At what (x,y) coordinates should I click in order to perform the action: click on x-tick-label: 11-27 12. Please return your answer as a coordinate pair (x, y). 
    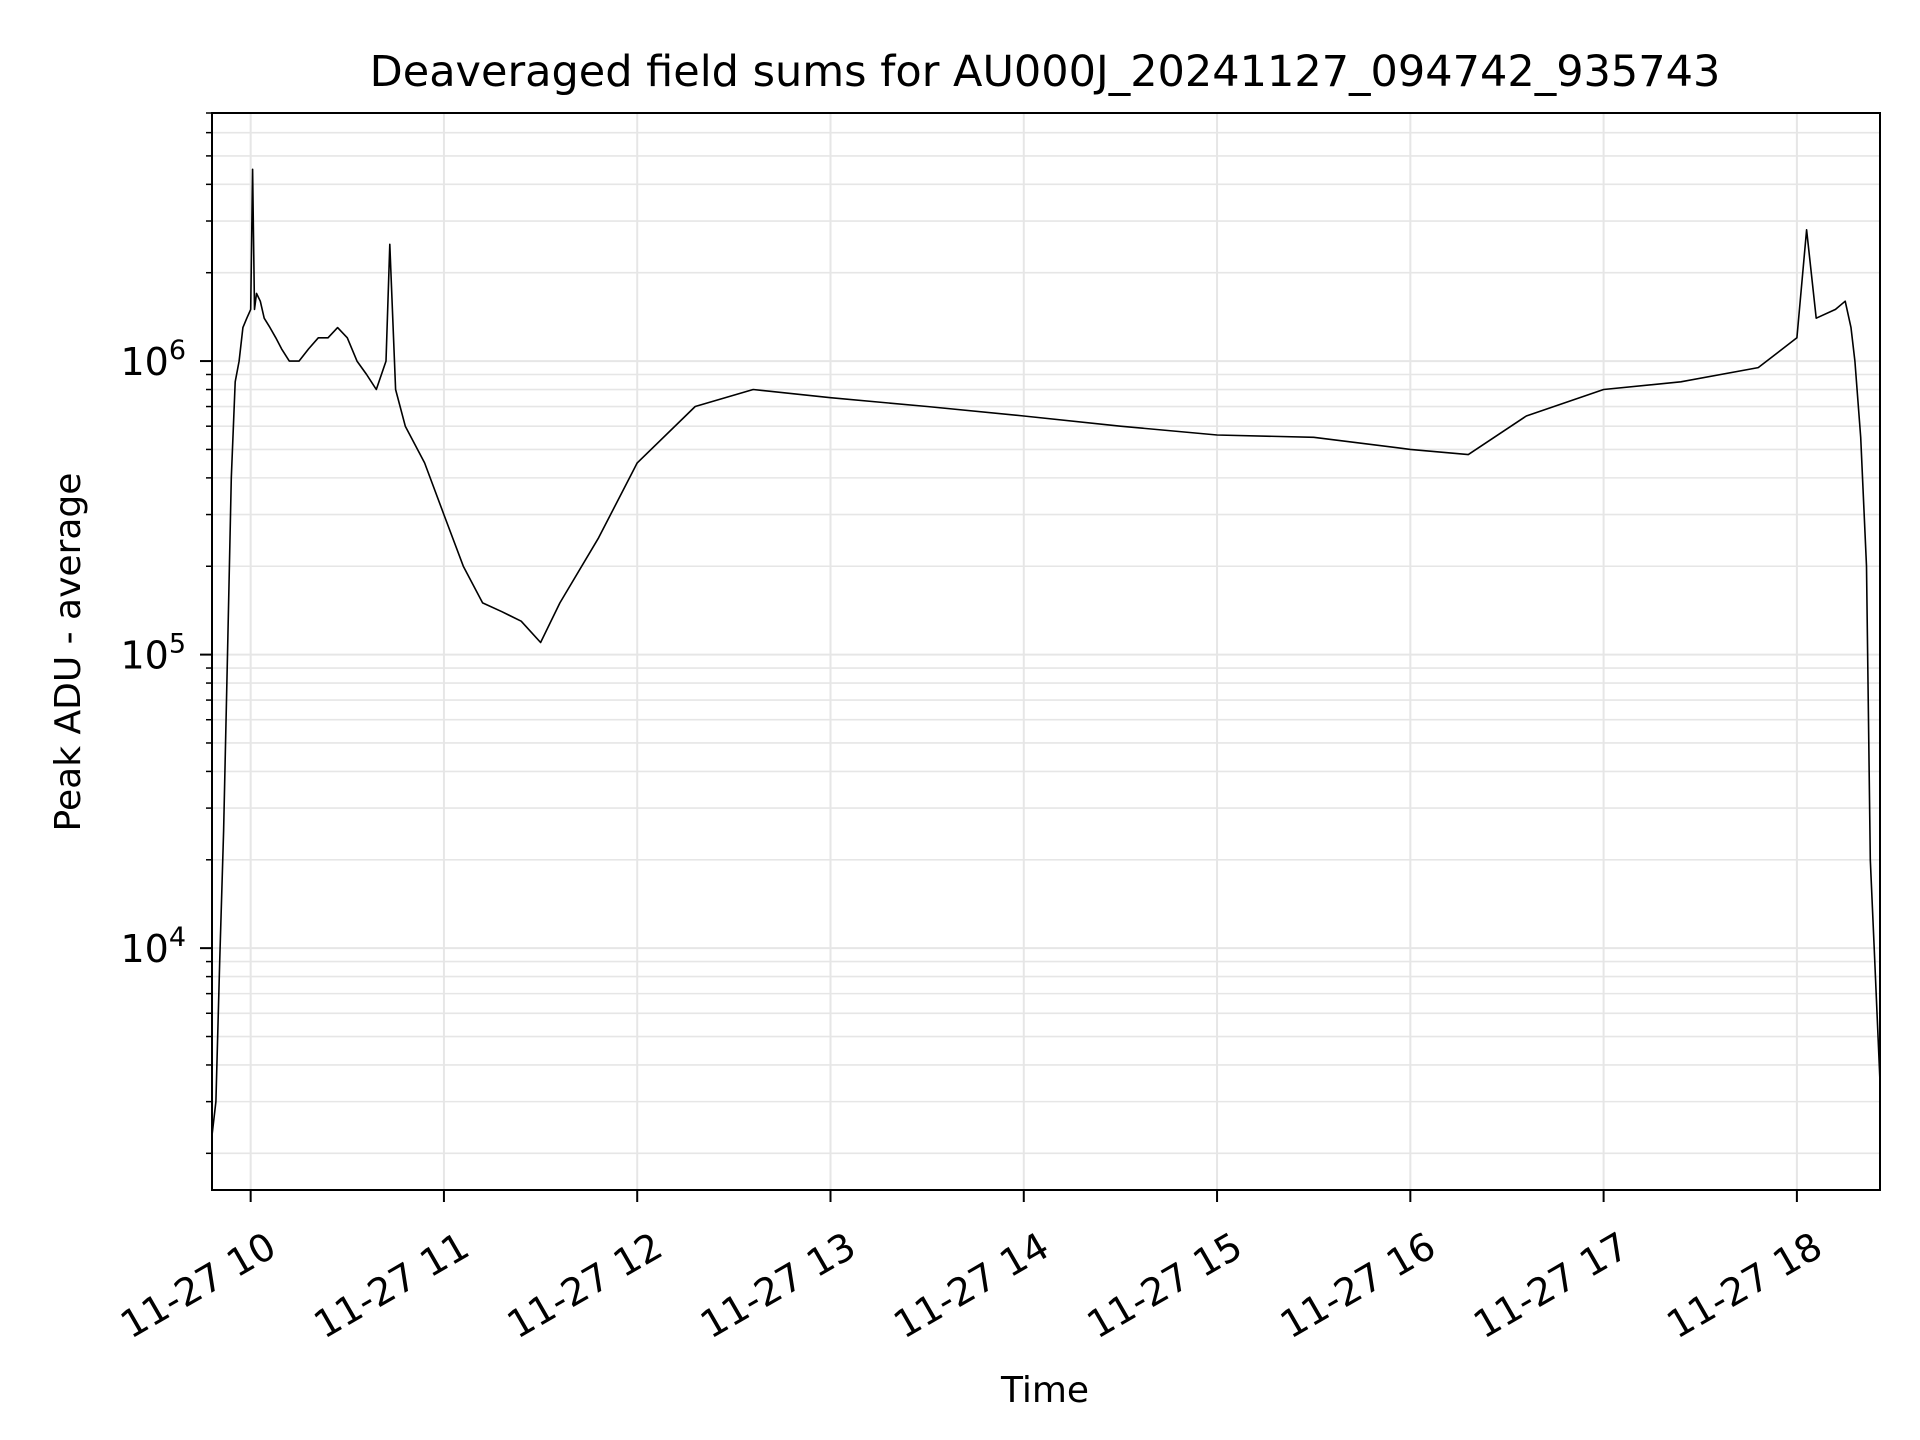
    Looking at the image, I should click on (585, 1286).